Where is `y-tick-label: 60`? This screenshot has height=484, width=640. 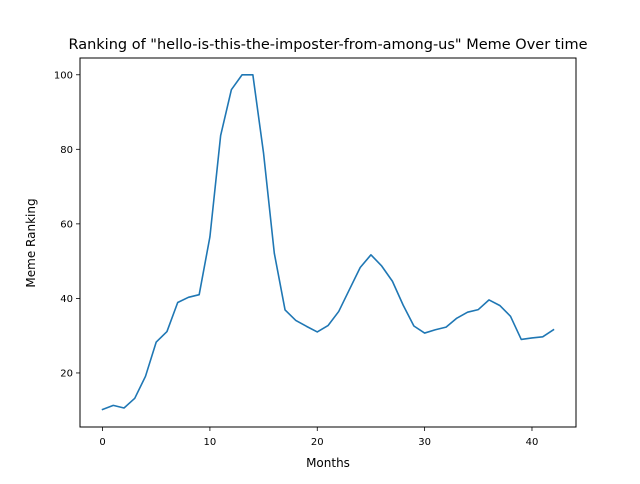 y-tick-label: 60 is located at coordinates (66, 224).